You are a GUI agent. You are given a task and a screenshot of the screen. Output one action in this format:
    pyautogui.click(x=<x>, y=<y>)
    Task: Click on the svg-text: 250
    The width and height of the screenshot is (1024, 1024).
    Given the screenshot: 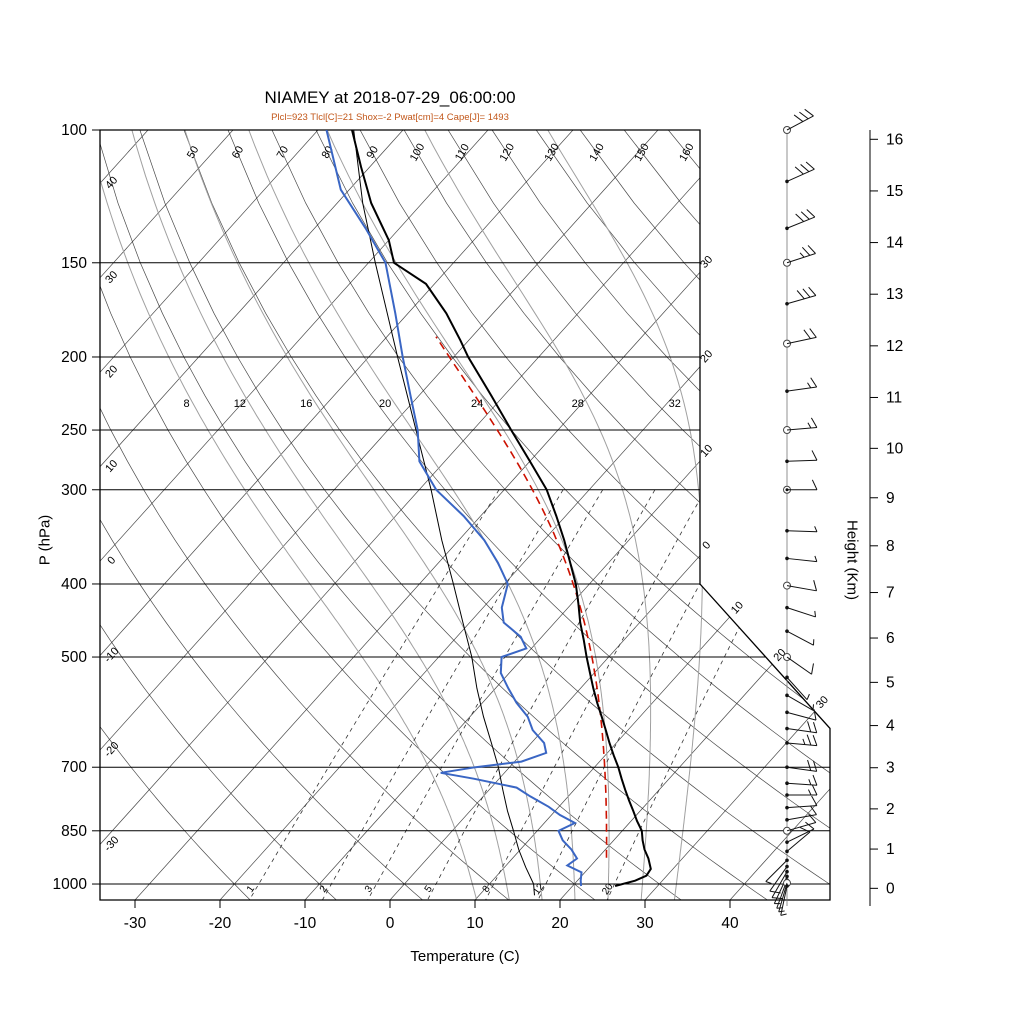 What is the action you would take?
    pyautogui.click(x=74, y=430)
    